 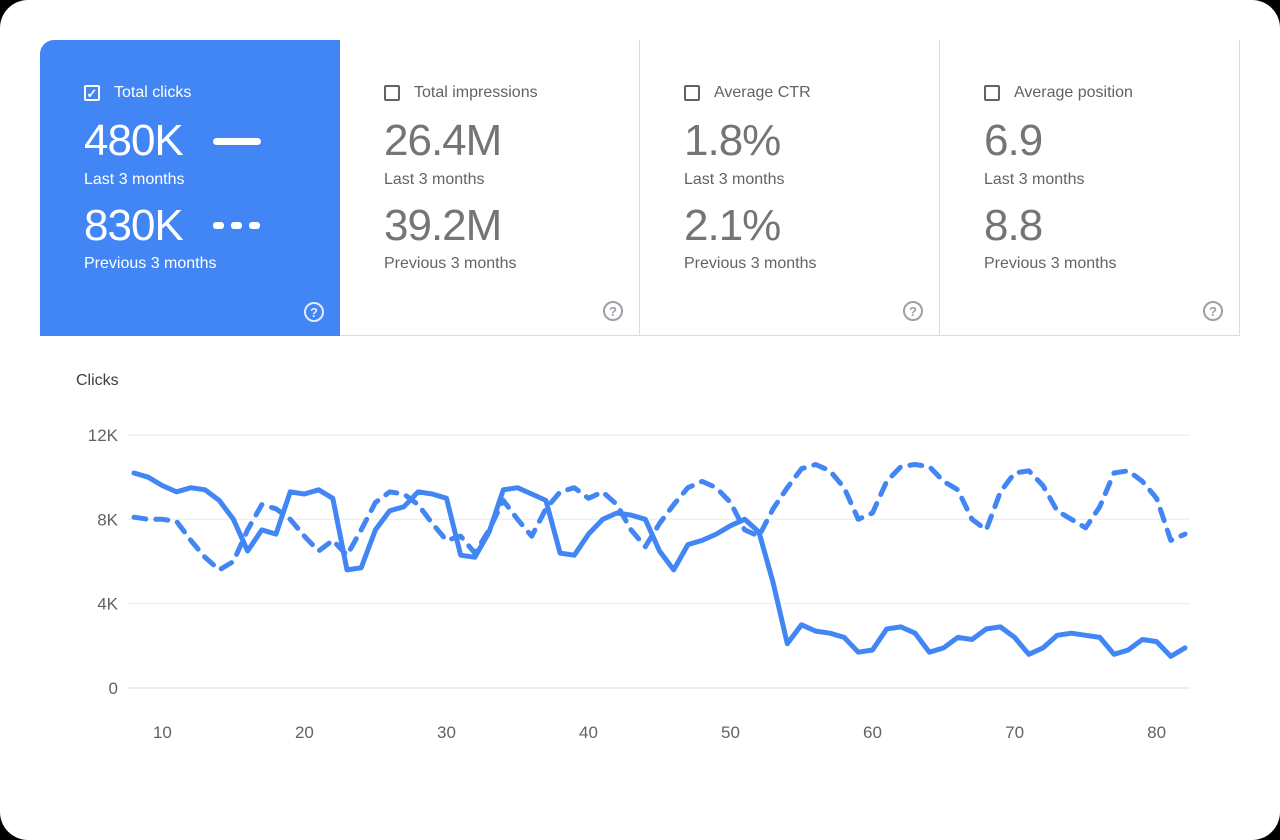 I want to click on primary-value-row: 6.9, so click(x=1099, y=141).